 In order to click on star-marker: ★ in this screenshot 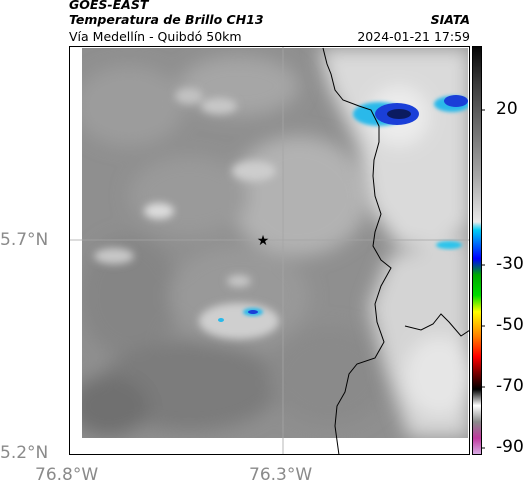, I will do `click(263, 241)`.